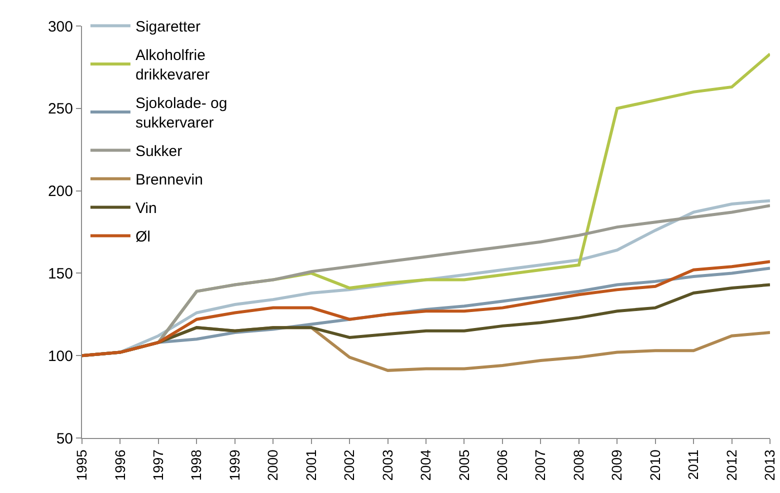 The height and width of the screenshot is (493, 780). I want to click on x-tick-label: 1996, so click(120, 465).